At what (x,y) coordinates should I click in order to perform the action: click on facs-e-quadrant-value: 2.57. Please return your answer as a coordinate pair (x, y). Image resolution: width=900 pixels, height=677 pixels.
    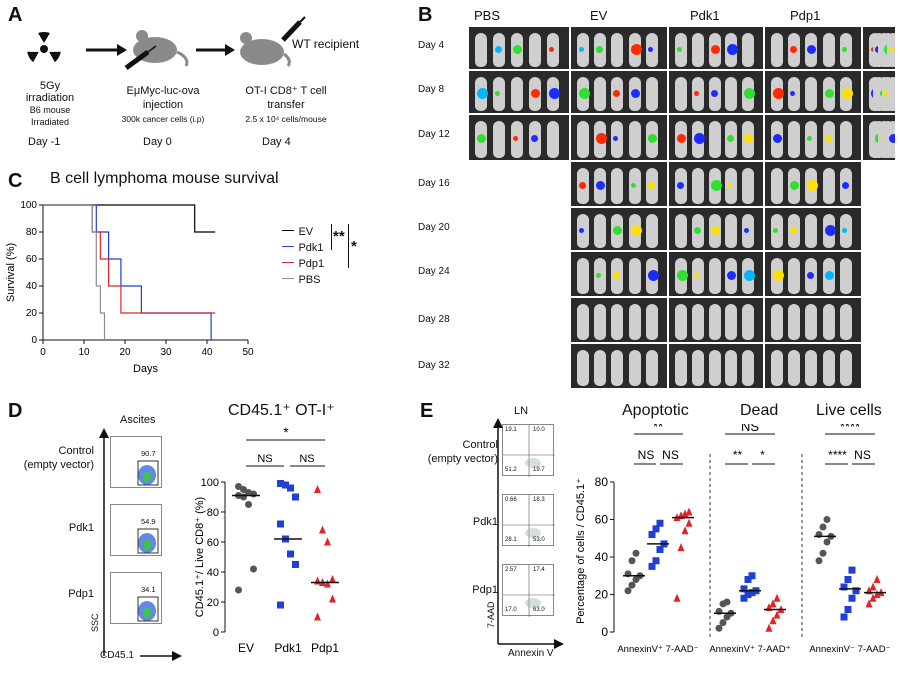
    Looking at the image, I should click on (511, 570).